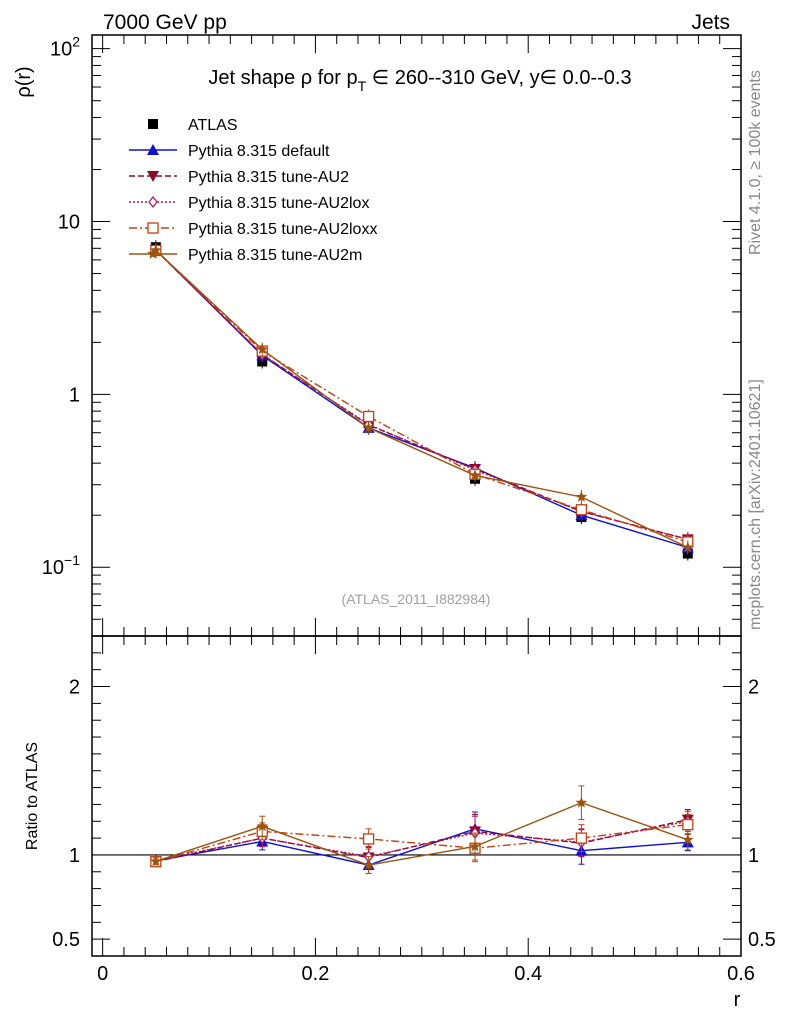 The image size is (786, 1024). I want to click on ratio-series-au2m, so click(422, 829).